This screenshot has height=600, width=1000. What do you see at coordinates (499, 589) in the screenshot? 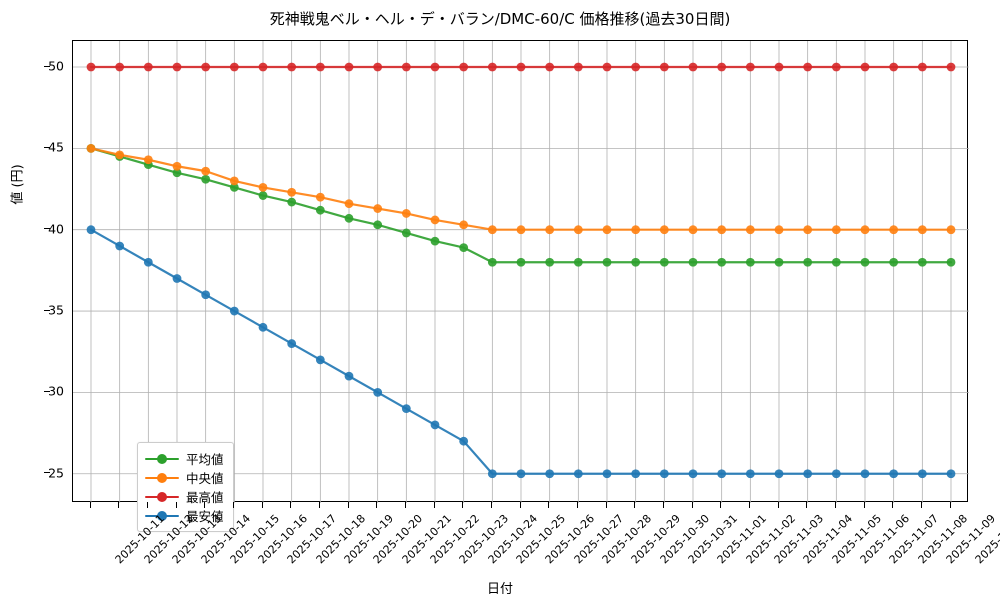
I see `x-axis-label: 日付` at bounding box center [499, 589].